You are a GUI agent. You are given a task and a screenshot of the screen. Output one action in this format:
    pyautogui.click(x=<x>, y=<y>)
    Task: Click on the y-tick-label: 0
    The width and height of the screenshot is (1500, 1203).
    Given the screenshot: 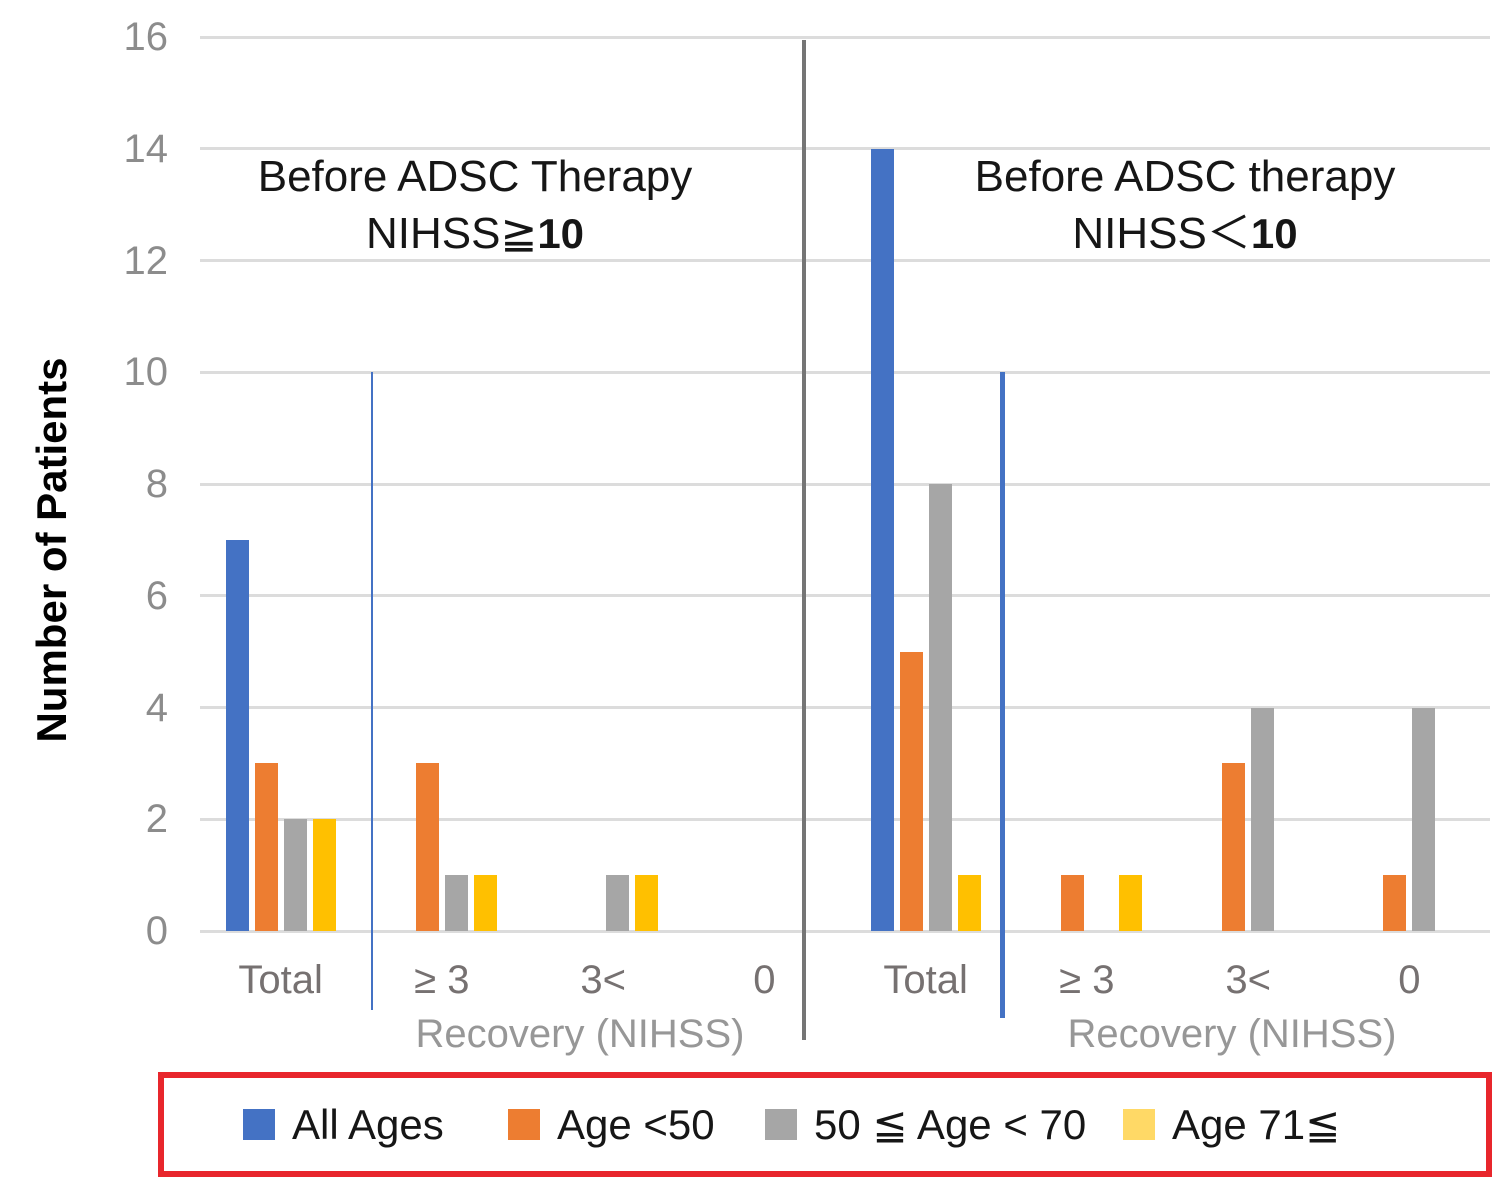 What is the action you would take?
    pyautogui.click(x=156, y=931)
    